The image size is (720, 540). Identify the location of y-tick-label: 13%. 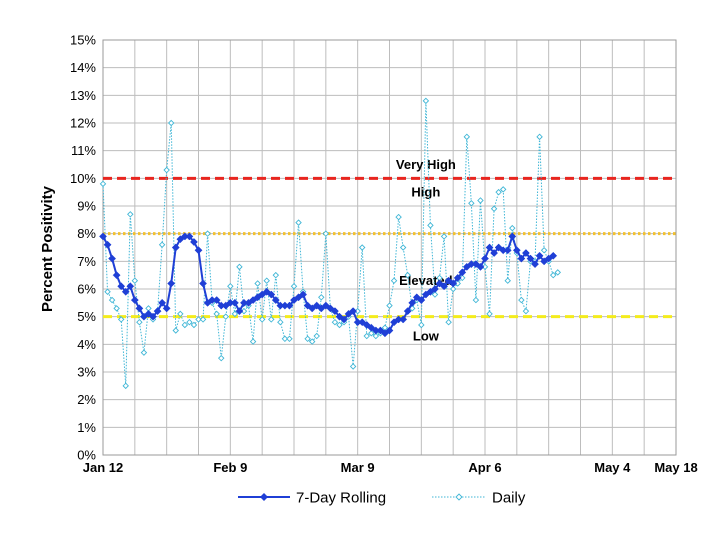
(83, 95).